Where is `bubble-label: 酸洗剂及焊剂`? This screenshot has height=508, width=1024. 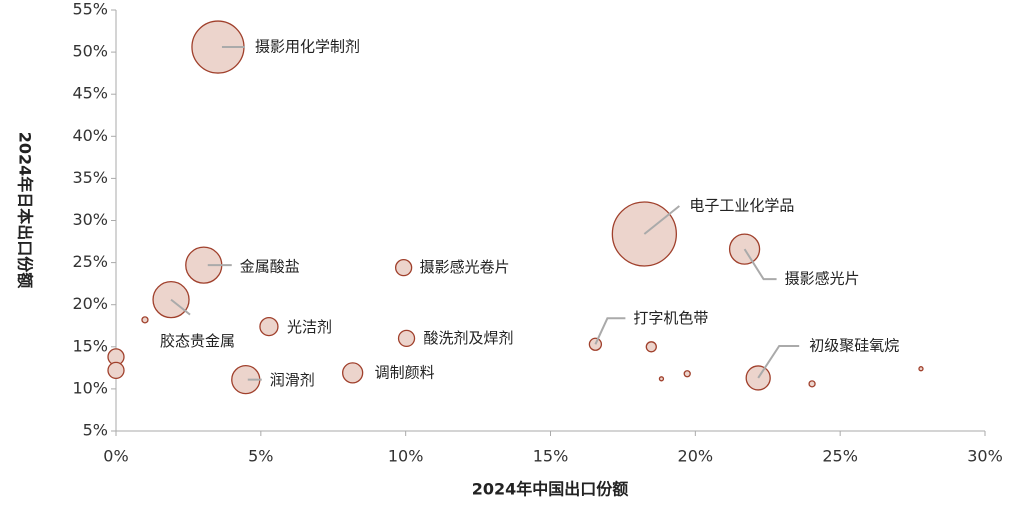
bubble-label: 酸洗剂及焊剂 is located at coordinates (469, 338).